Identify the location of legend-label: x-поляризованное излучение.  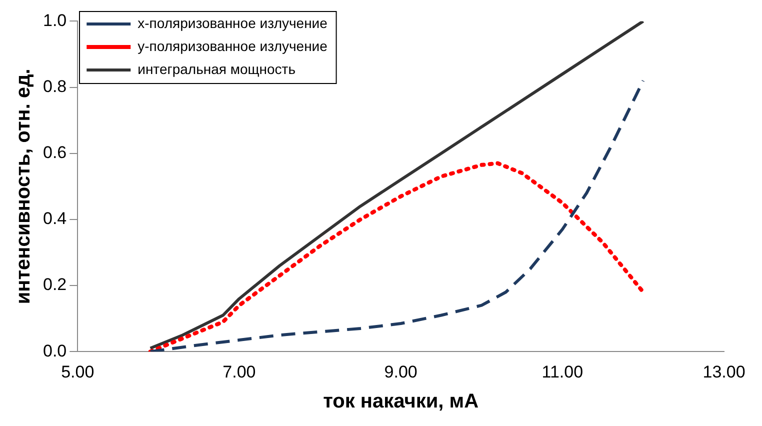
(233, 22).